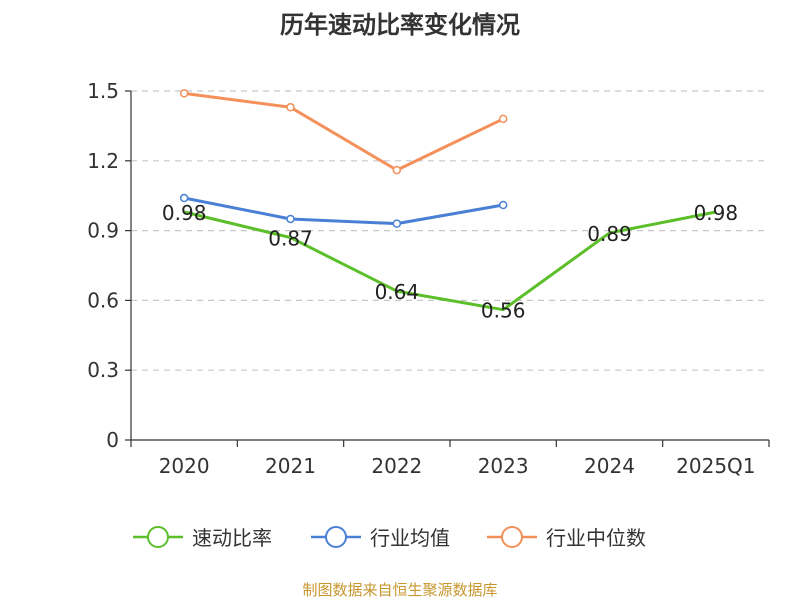  Describe the element at coordinates (184, 466) in the screenshot. I see `x-tick-label: 2020` at that location.